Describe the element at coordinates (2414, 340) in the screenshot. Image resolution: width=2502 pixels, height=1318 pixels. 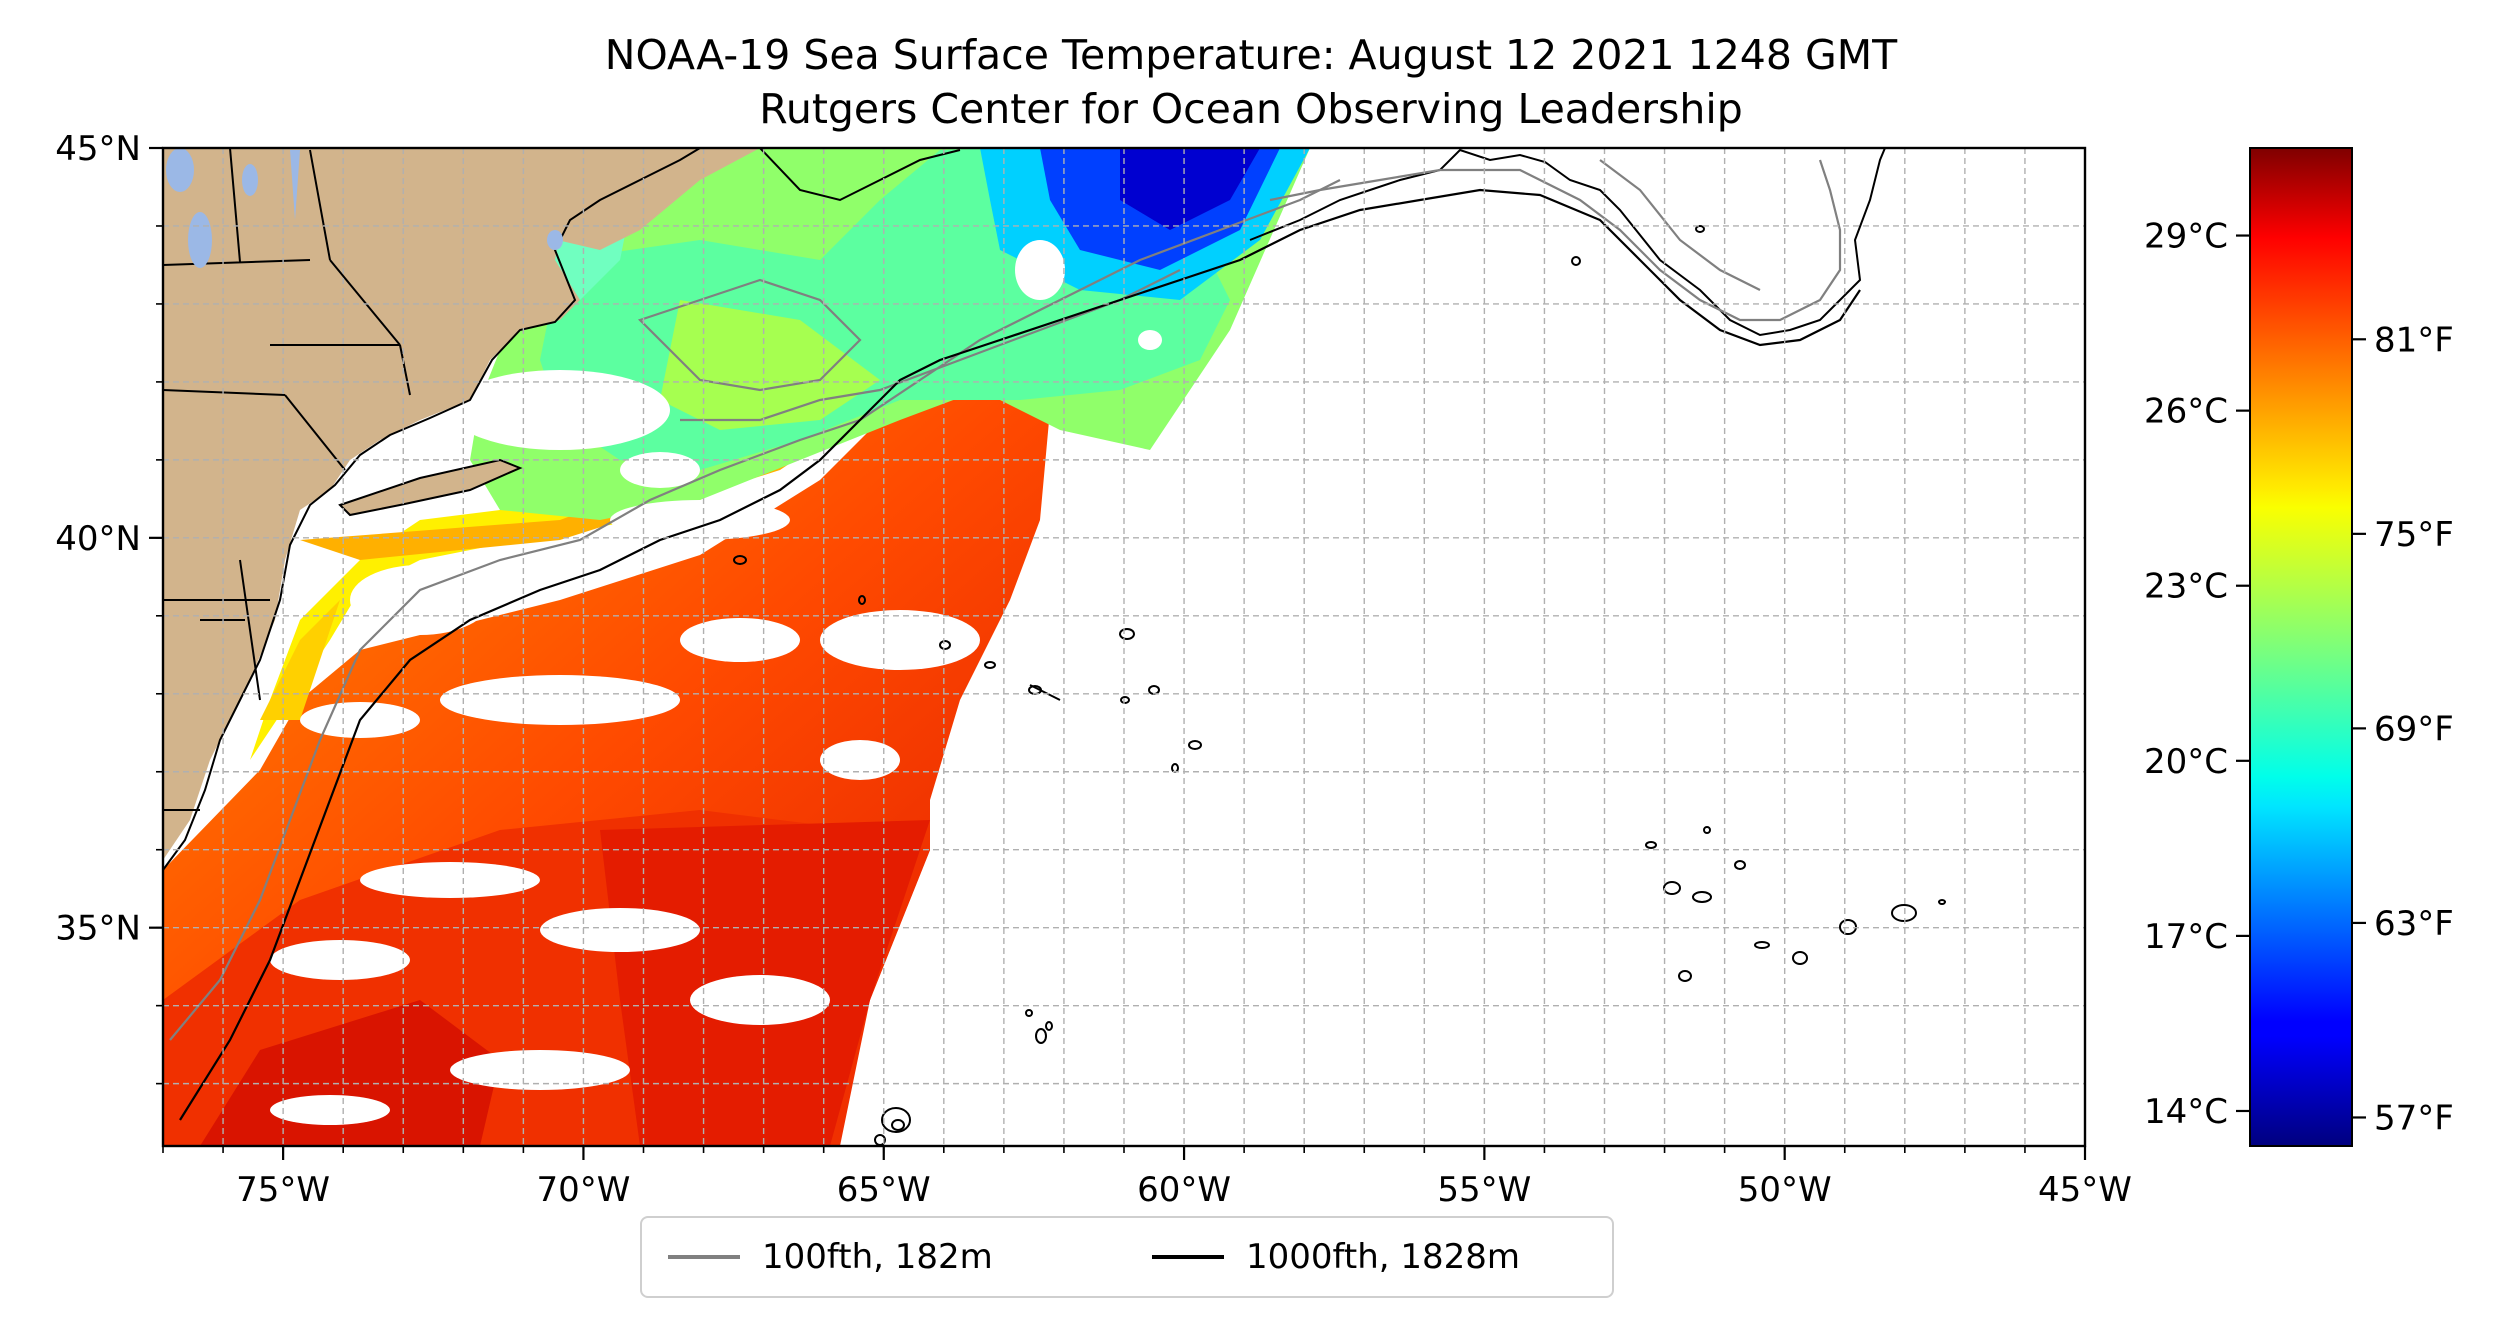
I see `fahrenheit-tick-label: 81°F` at that location.